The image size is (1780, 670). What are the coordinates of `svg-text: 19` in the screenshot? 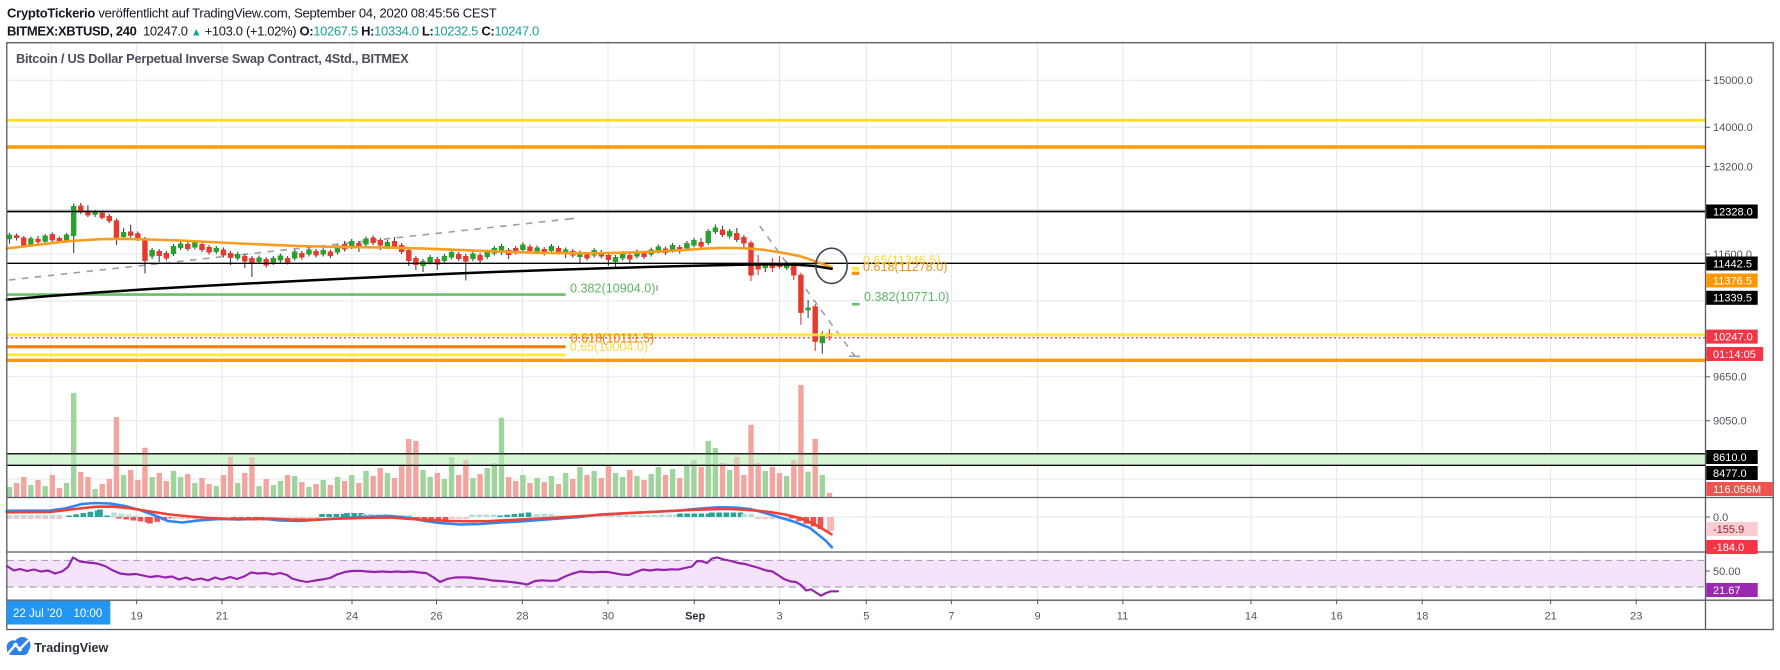 It's located at (137, 617).